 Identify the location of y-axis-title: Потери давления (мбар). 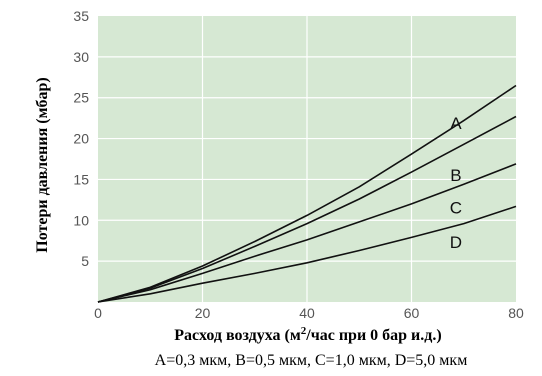
(42, 164).